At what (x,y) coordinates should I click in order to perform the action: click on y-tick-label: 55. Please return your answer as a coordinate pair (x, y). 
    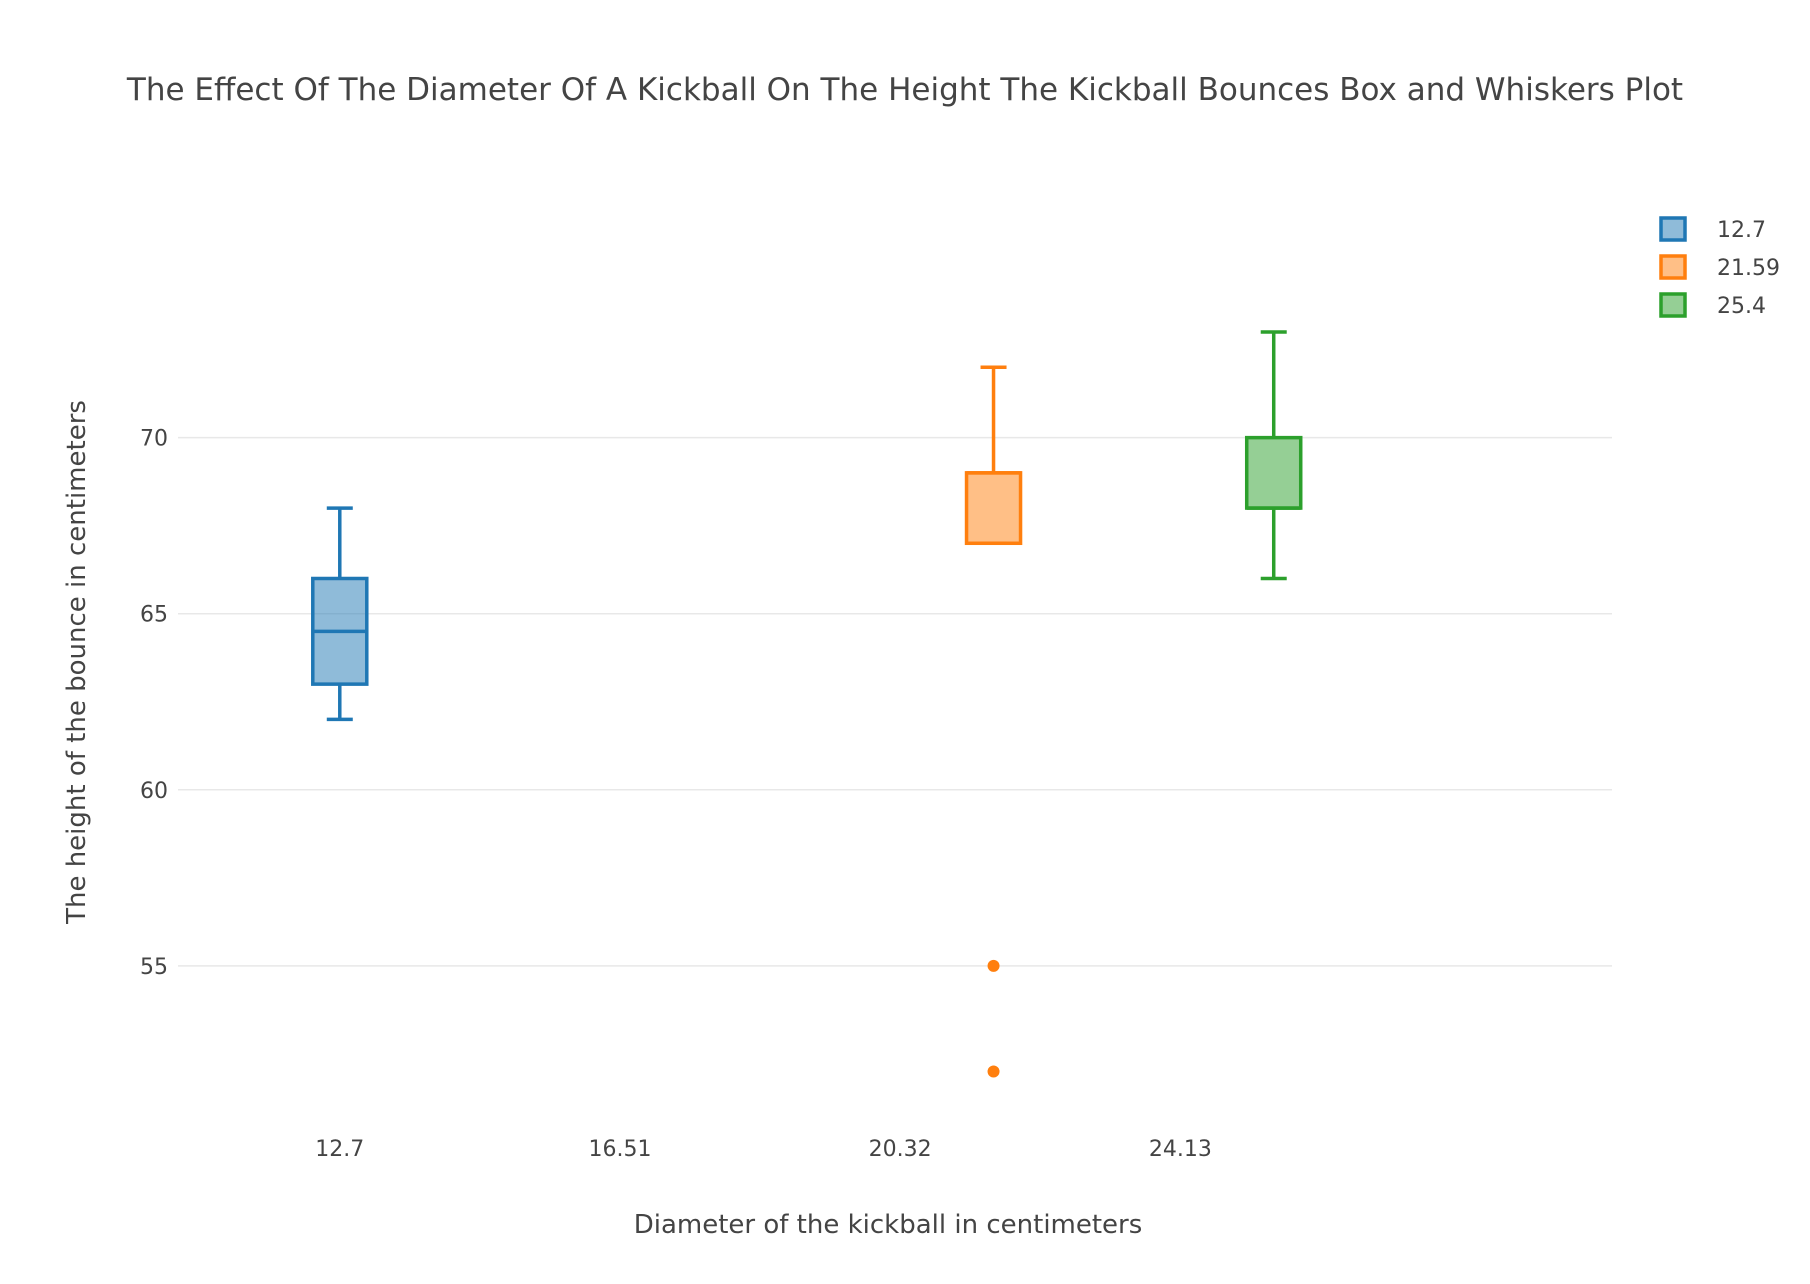
    Looking at the image, I should click on (154, 967).